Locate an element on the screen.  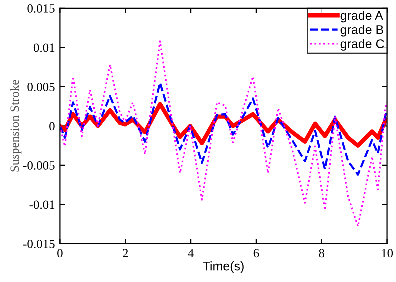
y-tick-label: -0.015 is located at coordinates (39, 244).